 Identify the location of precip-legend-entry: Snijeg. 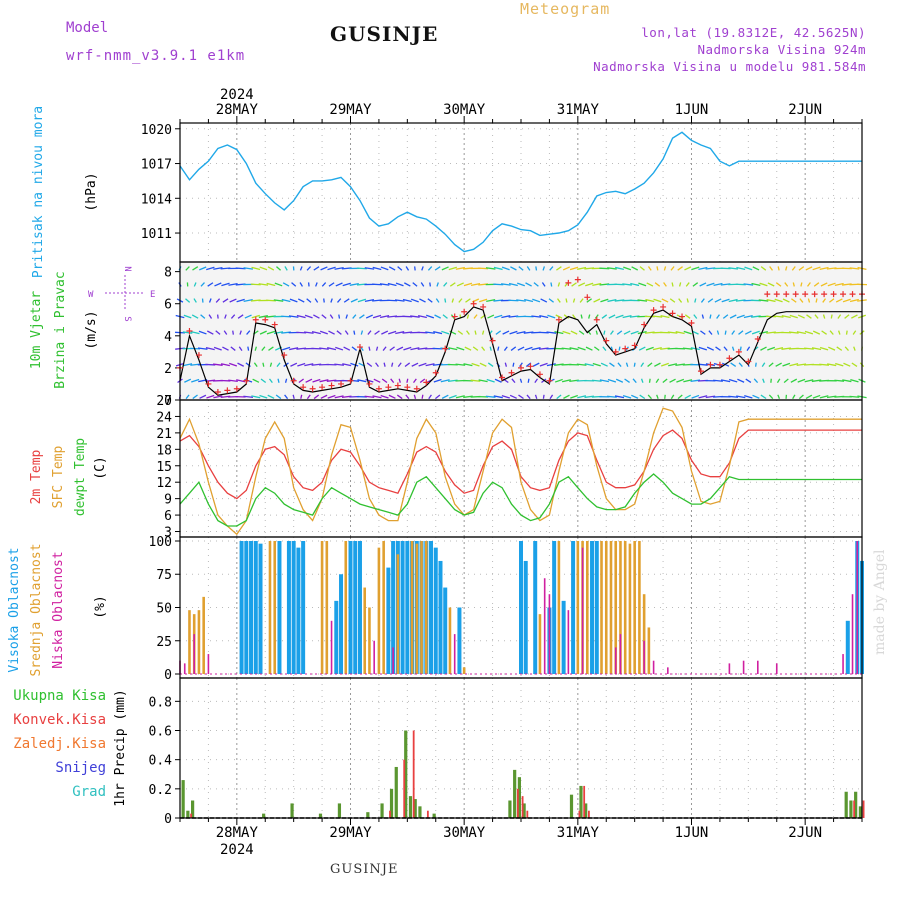
(80, 768).